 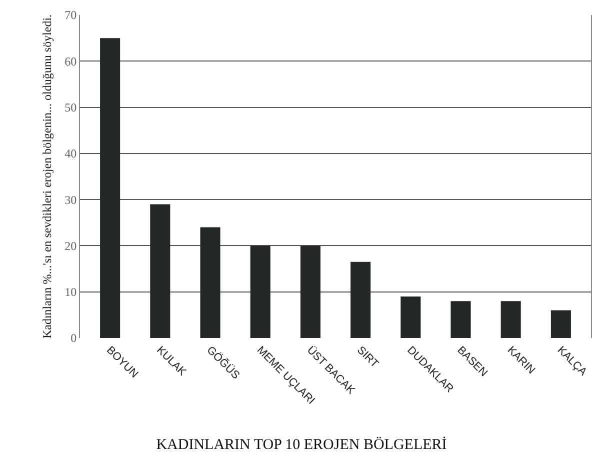 What do you see at coordinates (301, 444) in the screenshot?
I see `text: KADINLARIN TOP 10 EROJEN BÖLGELERİ` at bounding box center [301, 444].